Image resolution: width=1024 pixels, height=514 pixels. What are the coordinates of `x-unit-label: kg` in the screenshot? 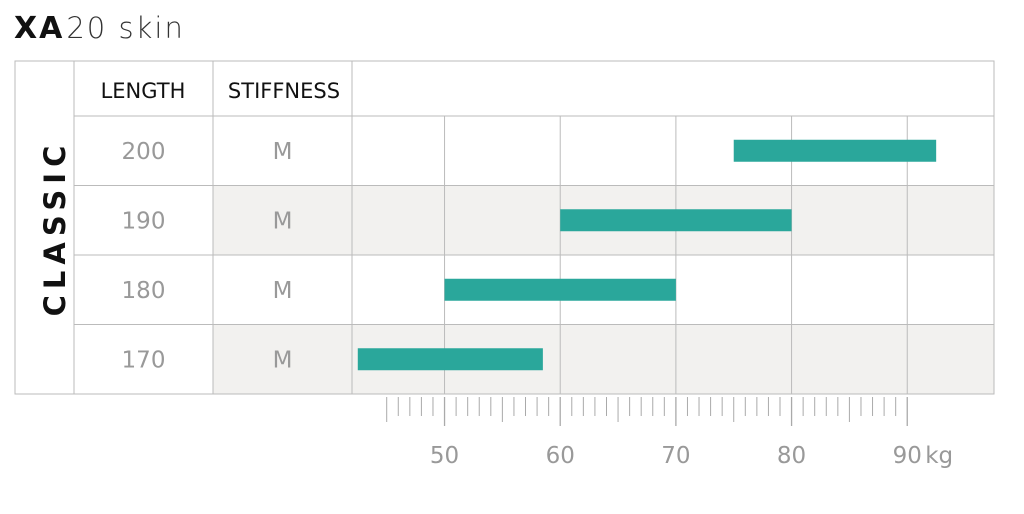 It's located at (939, 456).